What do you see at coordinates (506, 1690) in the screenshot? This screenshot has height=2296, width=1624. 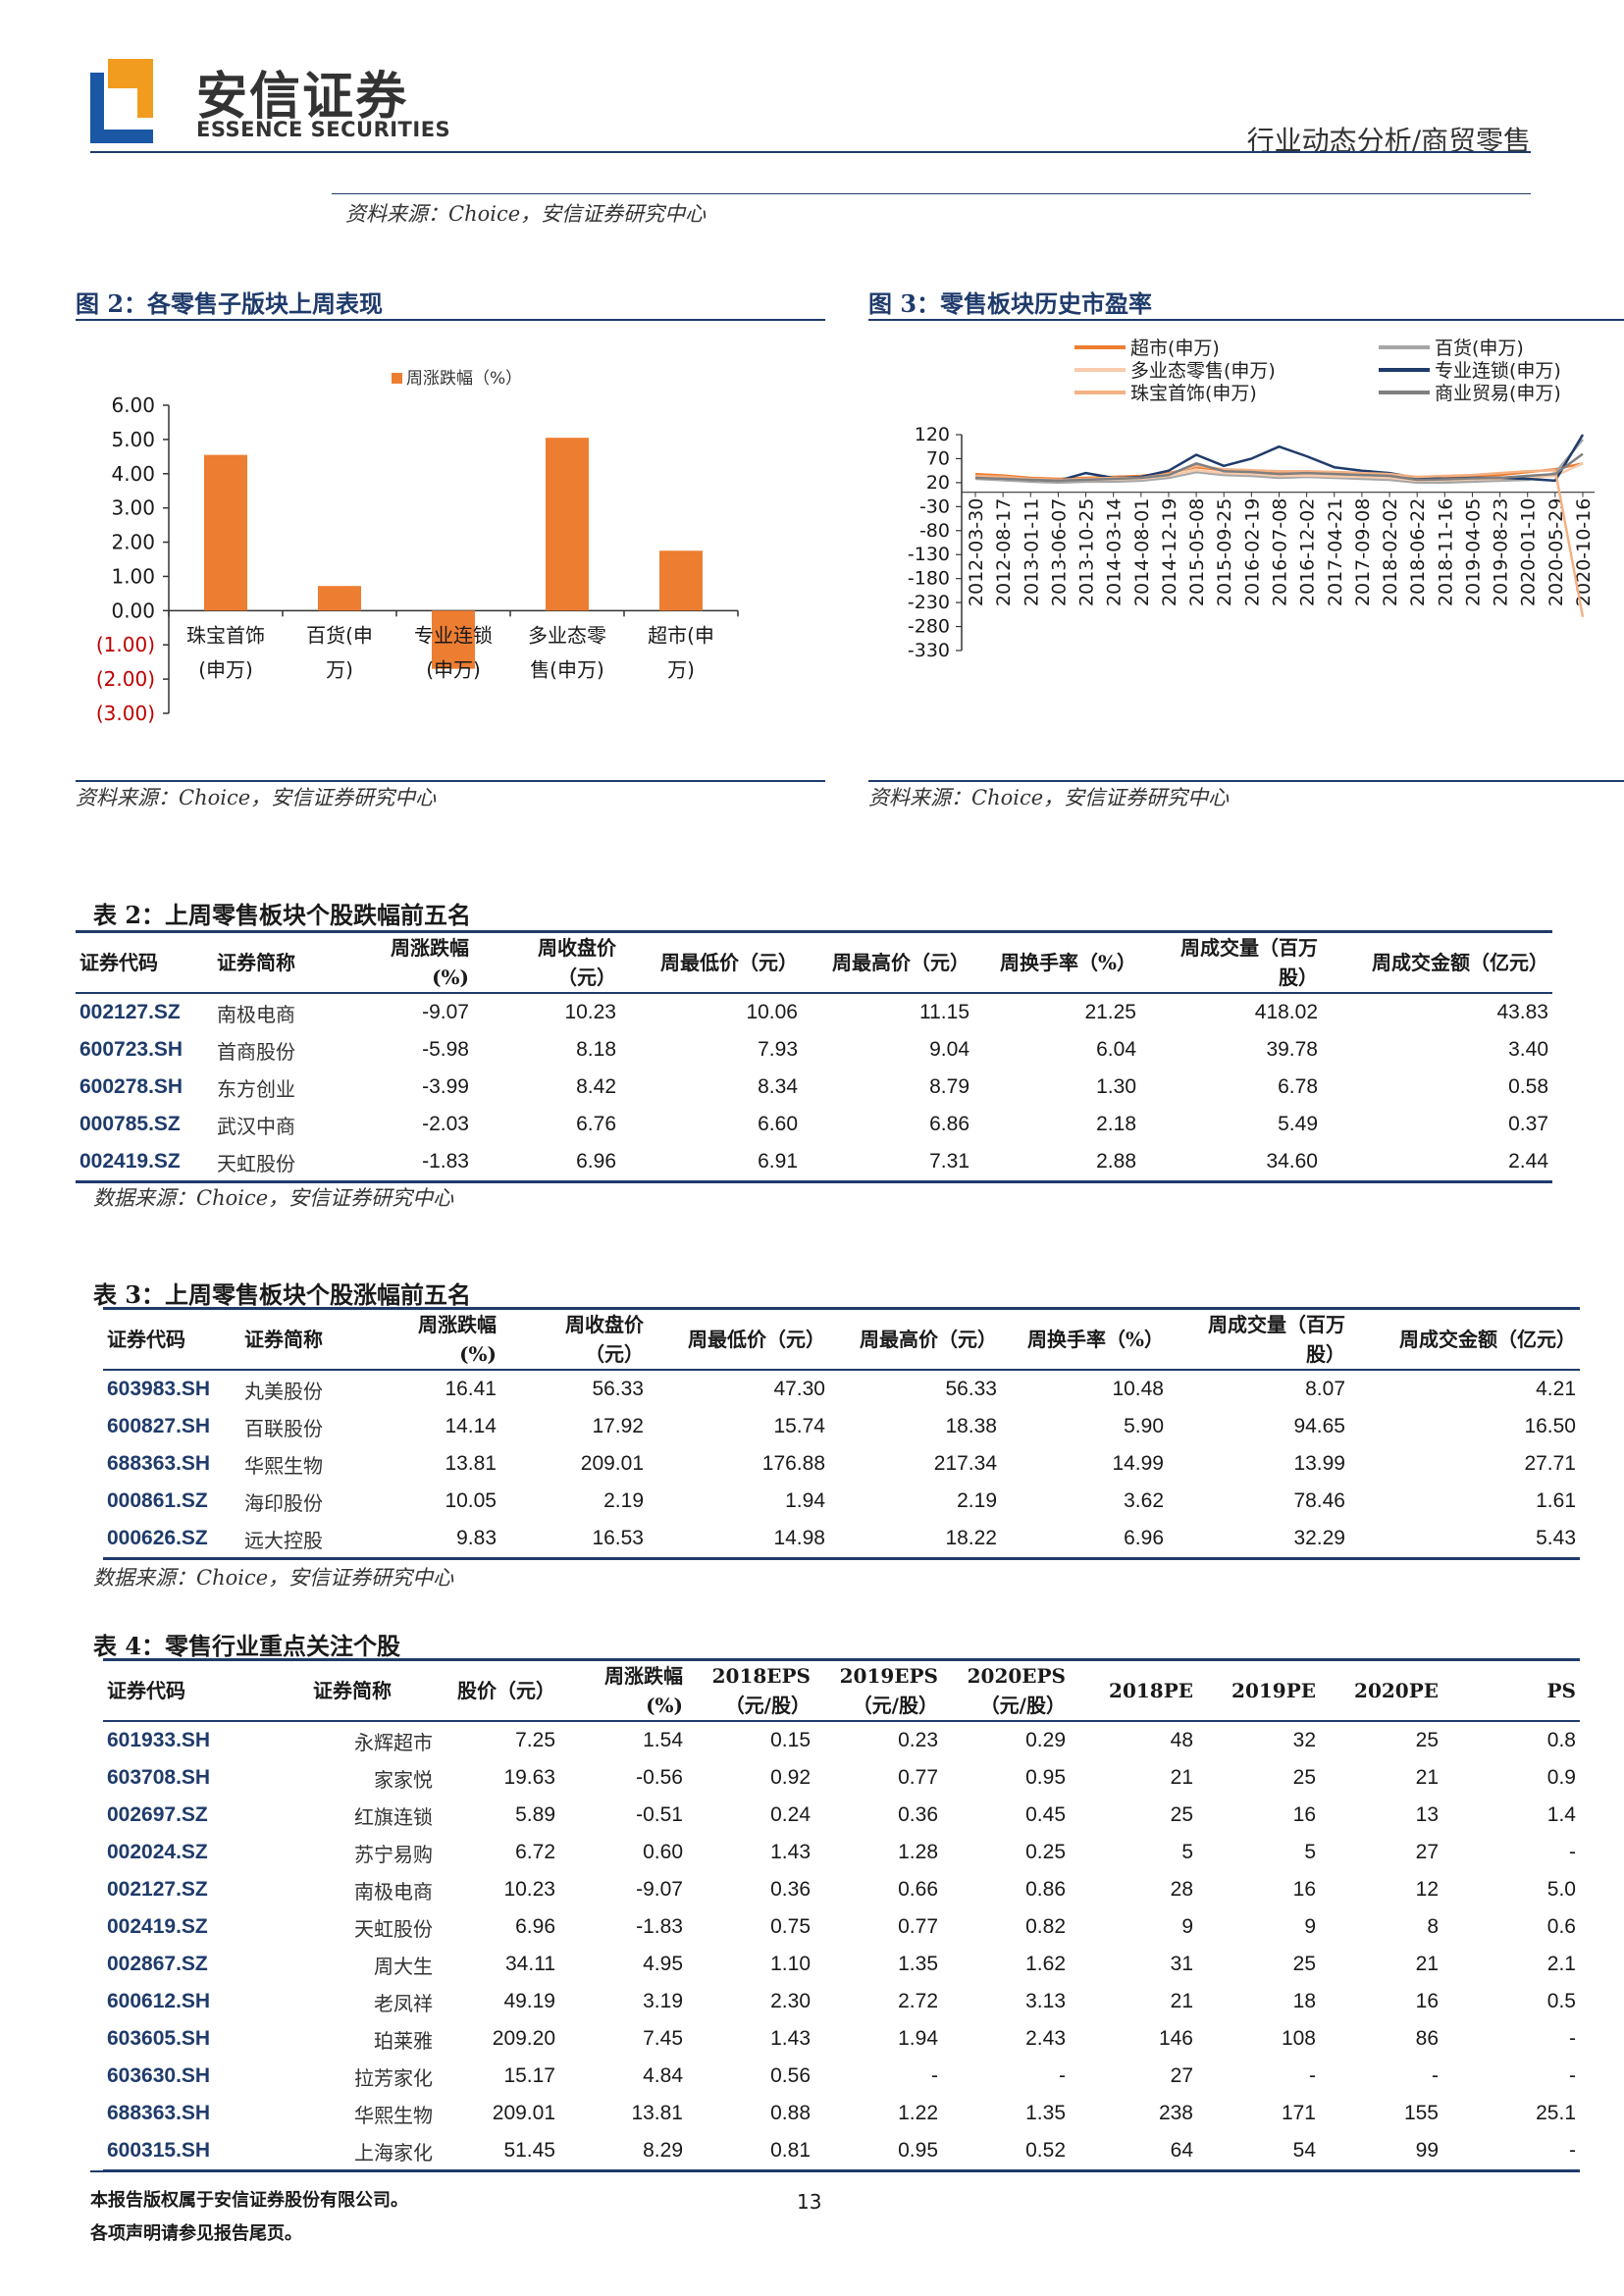 I see `column-header: 股价（元）` at bounding box center [506, 1690].